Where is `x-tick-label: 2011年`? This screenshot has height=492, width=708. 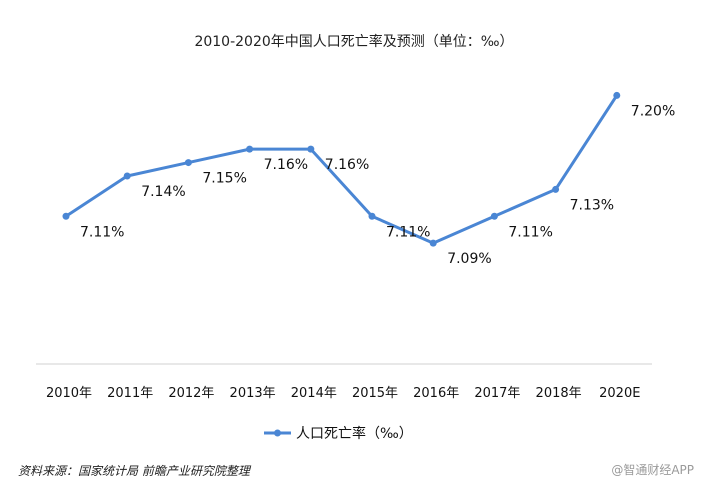
x-tick-label: 2011年 is located at coordinates (130, 393).